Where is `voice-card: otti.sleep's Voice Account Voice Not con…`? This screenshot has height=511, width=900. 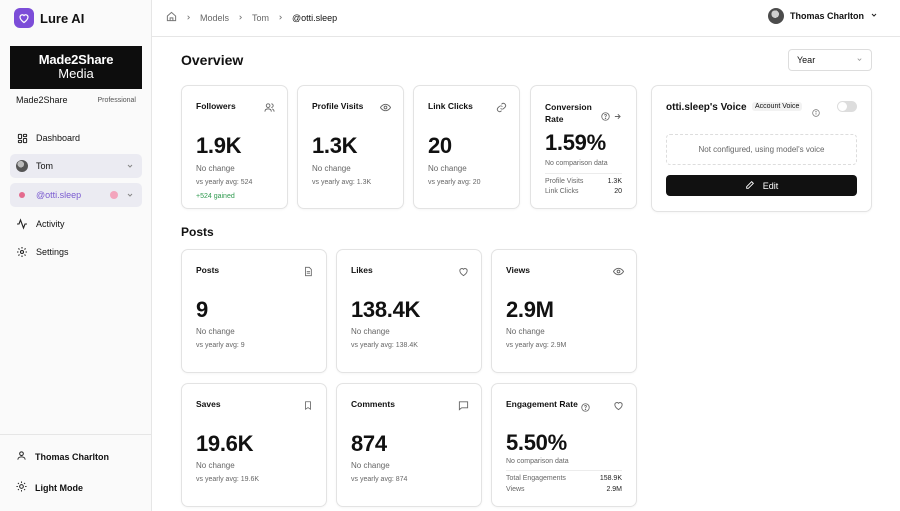
voice-card: otti.sleep's Voice Account Voice Not con… is located at coordinates (761, 148).